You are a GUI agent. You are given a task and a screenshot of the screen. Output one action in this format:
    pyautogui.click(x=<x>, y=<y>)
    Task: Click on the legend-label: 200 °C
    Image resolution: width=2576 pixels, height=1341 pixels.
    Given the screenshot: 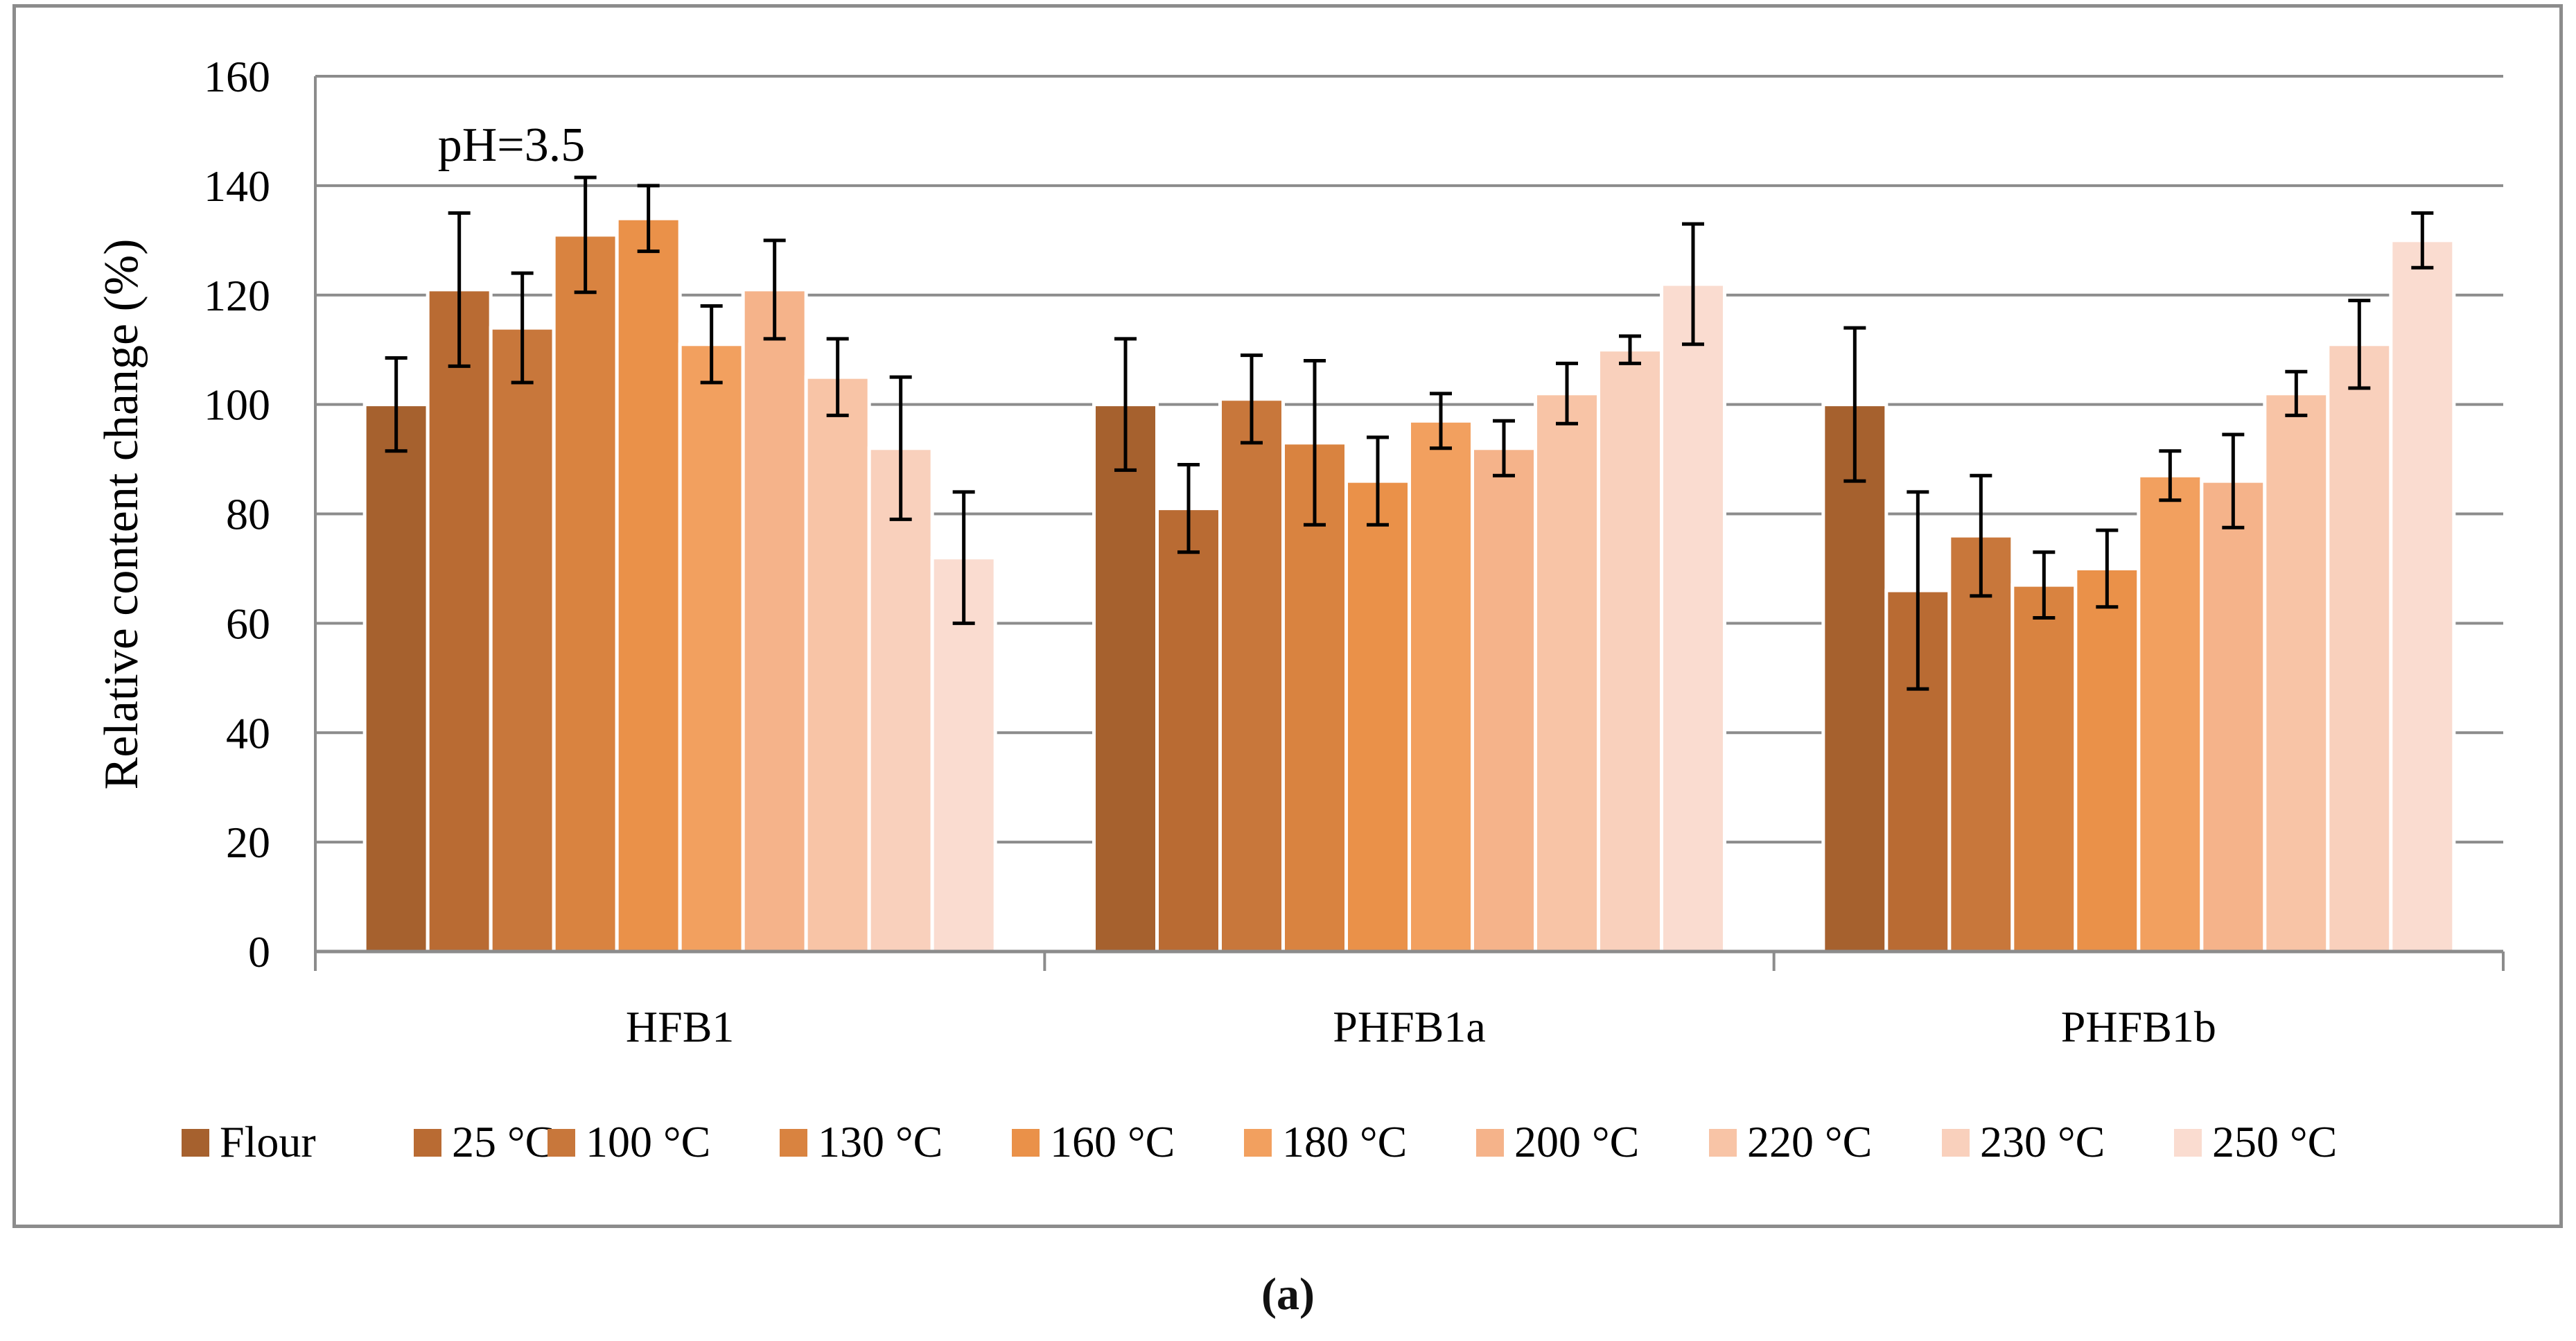 What is the action you would take?
    pyautogui.click(x=1576, y=1141)
    